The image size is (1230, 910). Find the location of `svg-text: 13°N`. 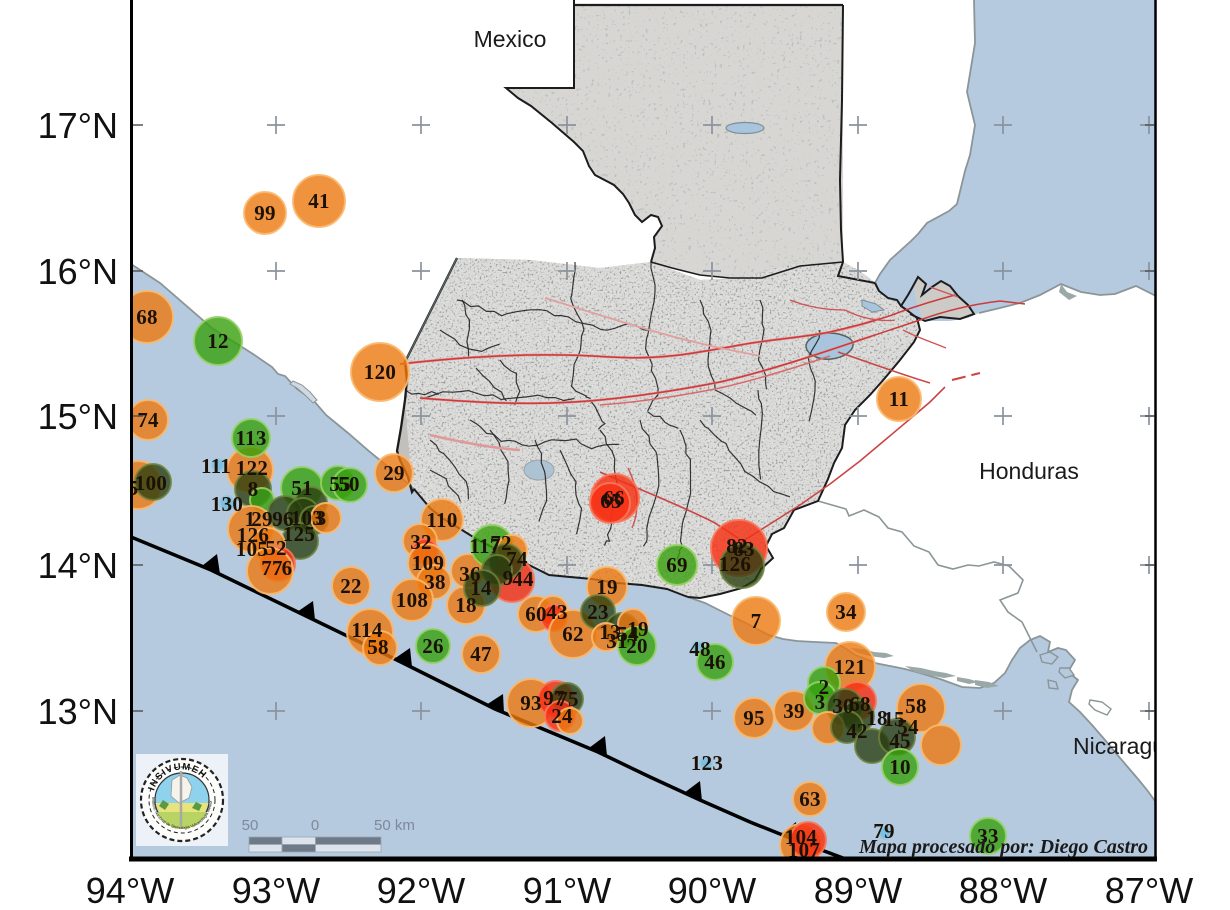

svg-text: 13°N is located at coordinates (78, 711).